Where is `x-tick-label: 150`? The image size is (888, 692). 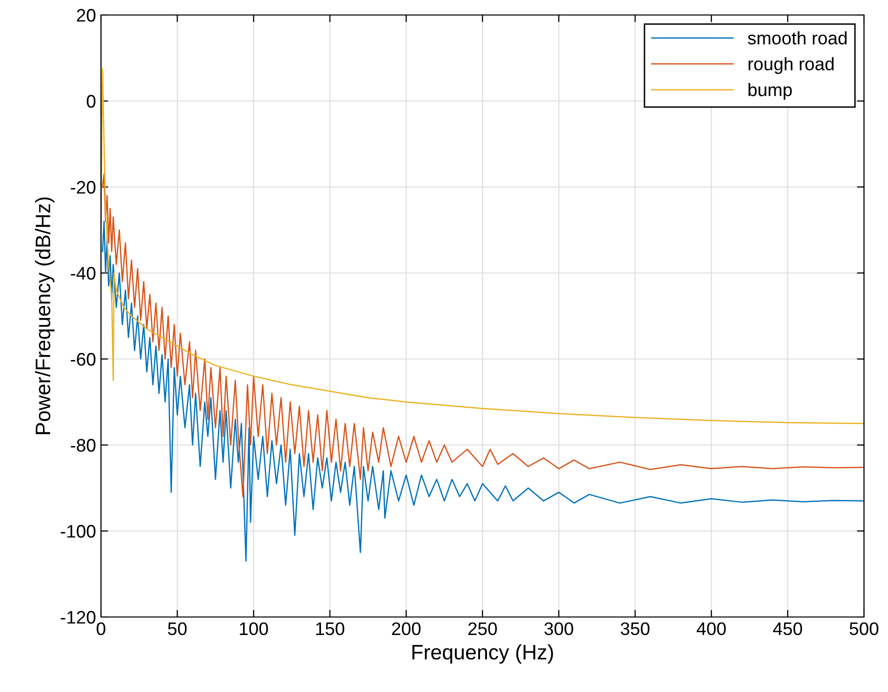
x-tick-label: 150 is located at coordinates (330, 629).